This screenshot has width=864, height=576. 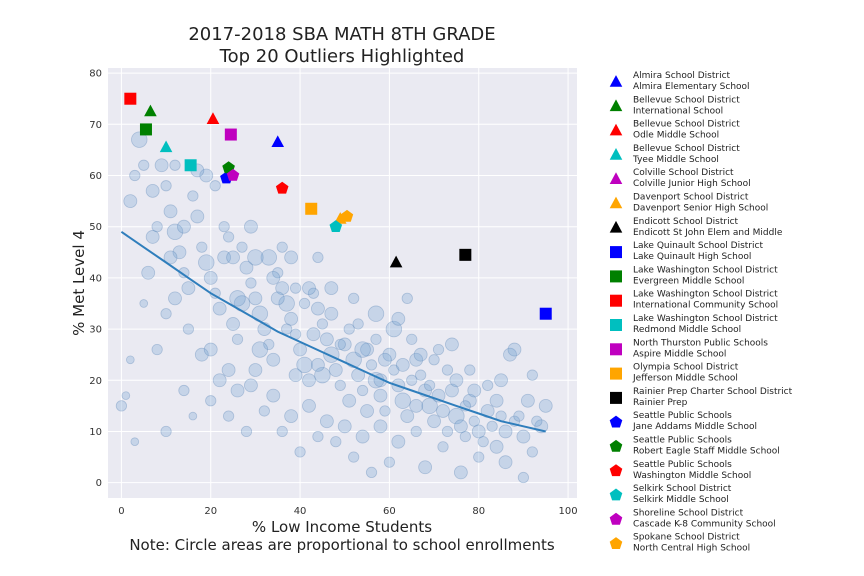 I want to click on legend-district: North Thurston Public Schools, so click(x=700, y=343).